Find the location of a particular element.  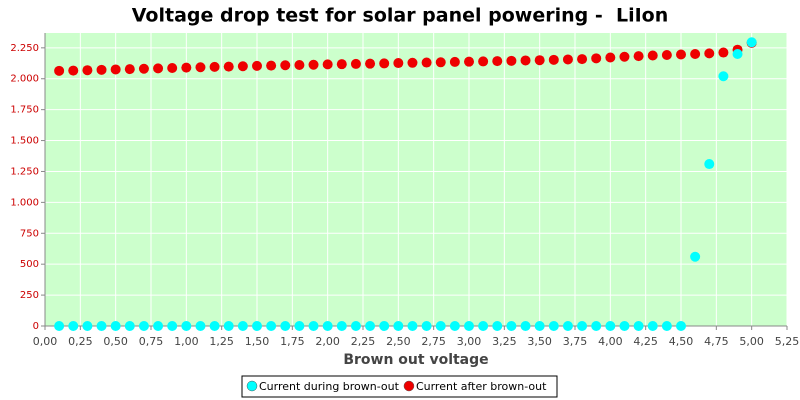

x-tick-label: 2,75 is located at coordinates (433, 341).